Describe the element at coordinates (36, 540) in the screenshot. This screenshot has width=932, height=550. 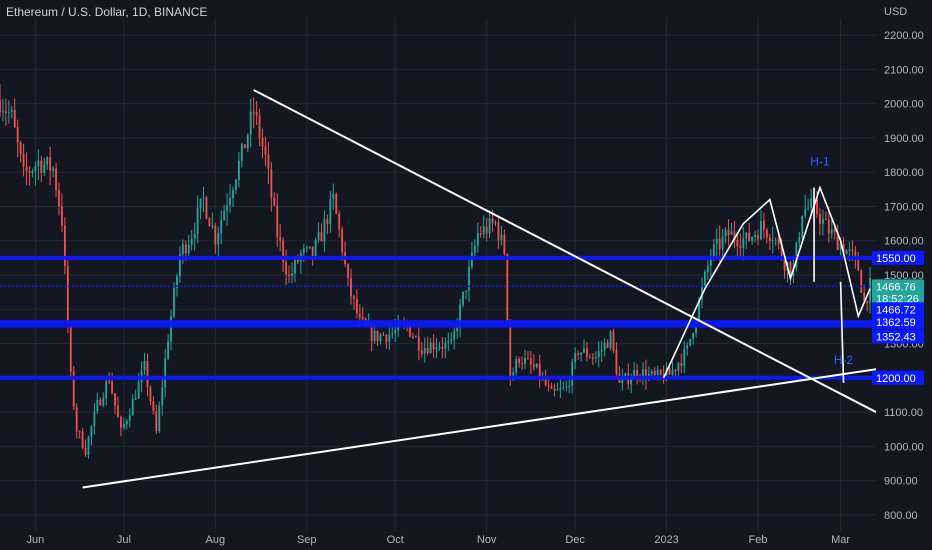
I see `time-tick-label: Jun` at that location.